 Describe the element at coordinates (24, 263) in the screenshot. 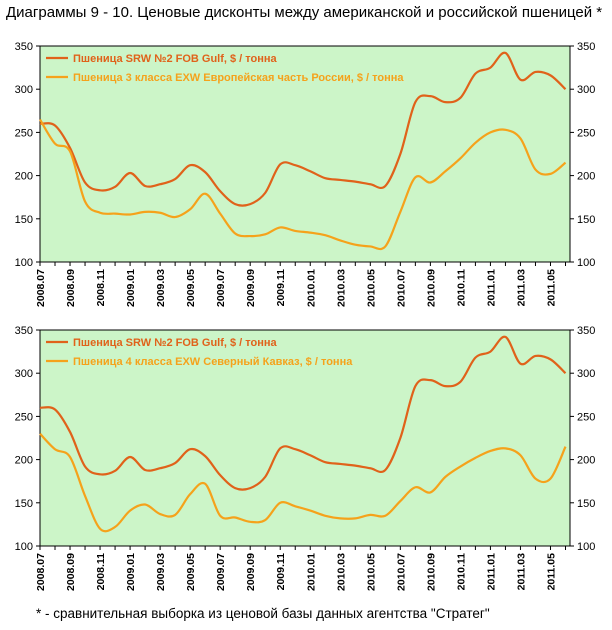

I see `y-tick-label-left: 100` at that location.